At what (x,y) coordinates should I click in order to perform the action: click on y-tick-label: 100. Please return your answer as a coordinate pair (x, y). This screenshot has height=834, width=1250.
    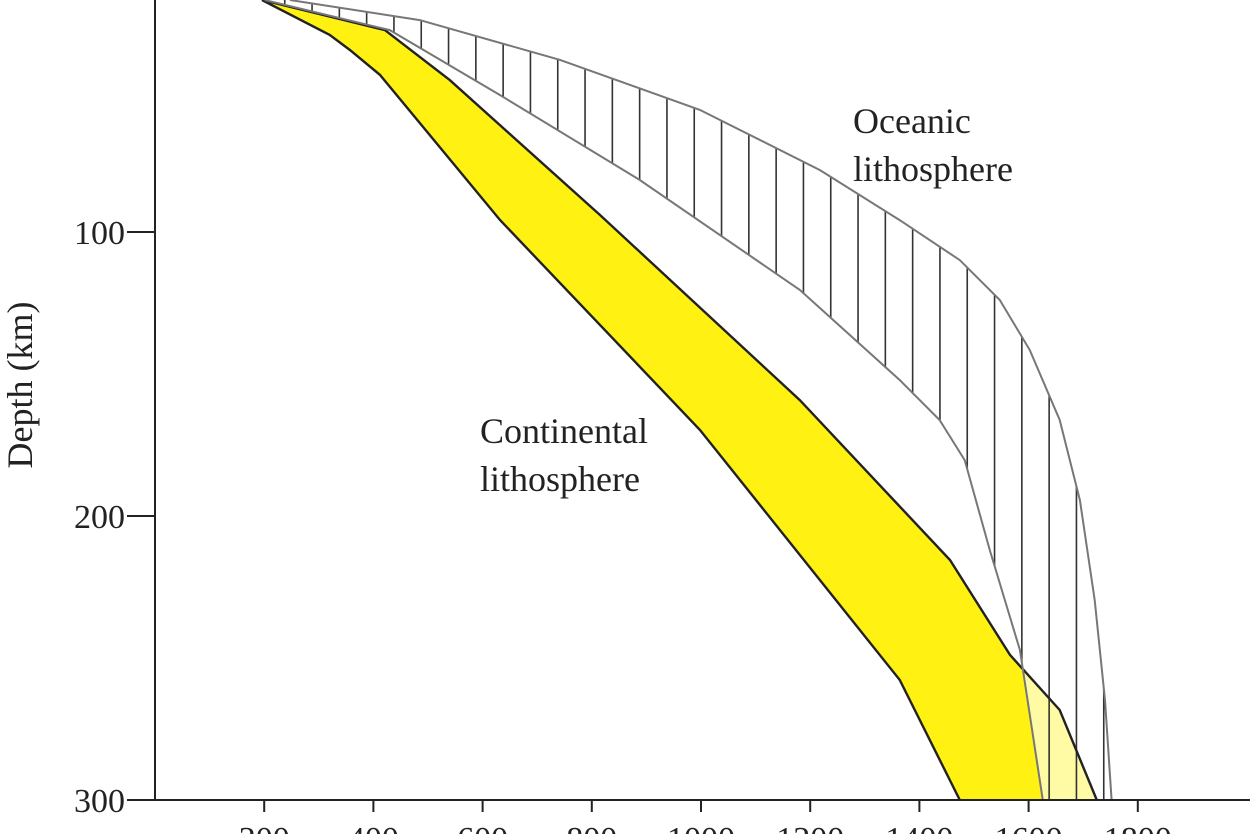
    Looking at the image, I should click on (99, 233).